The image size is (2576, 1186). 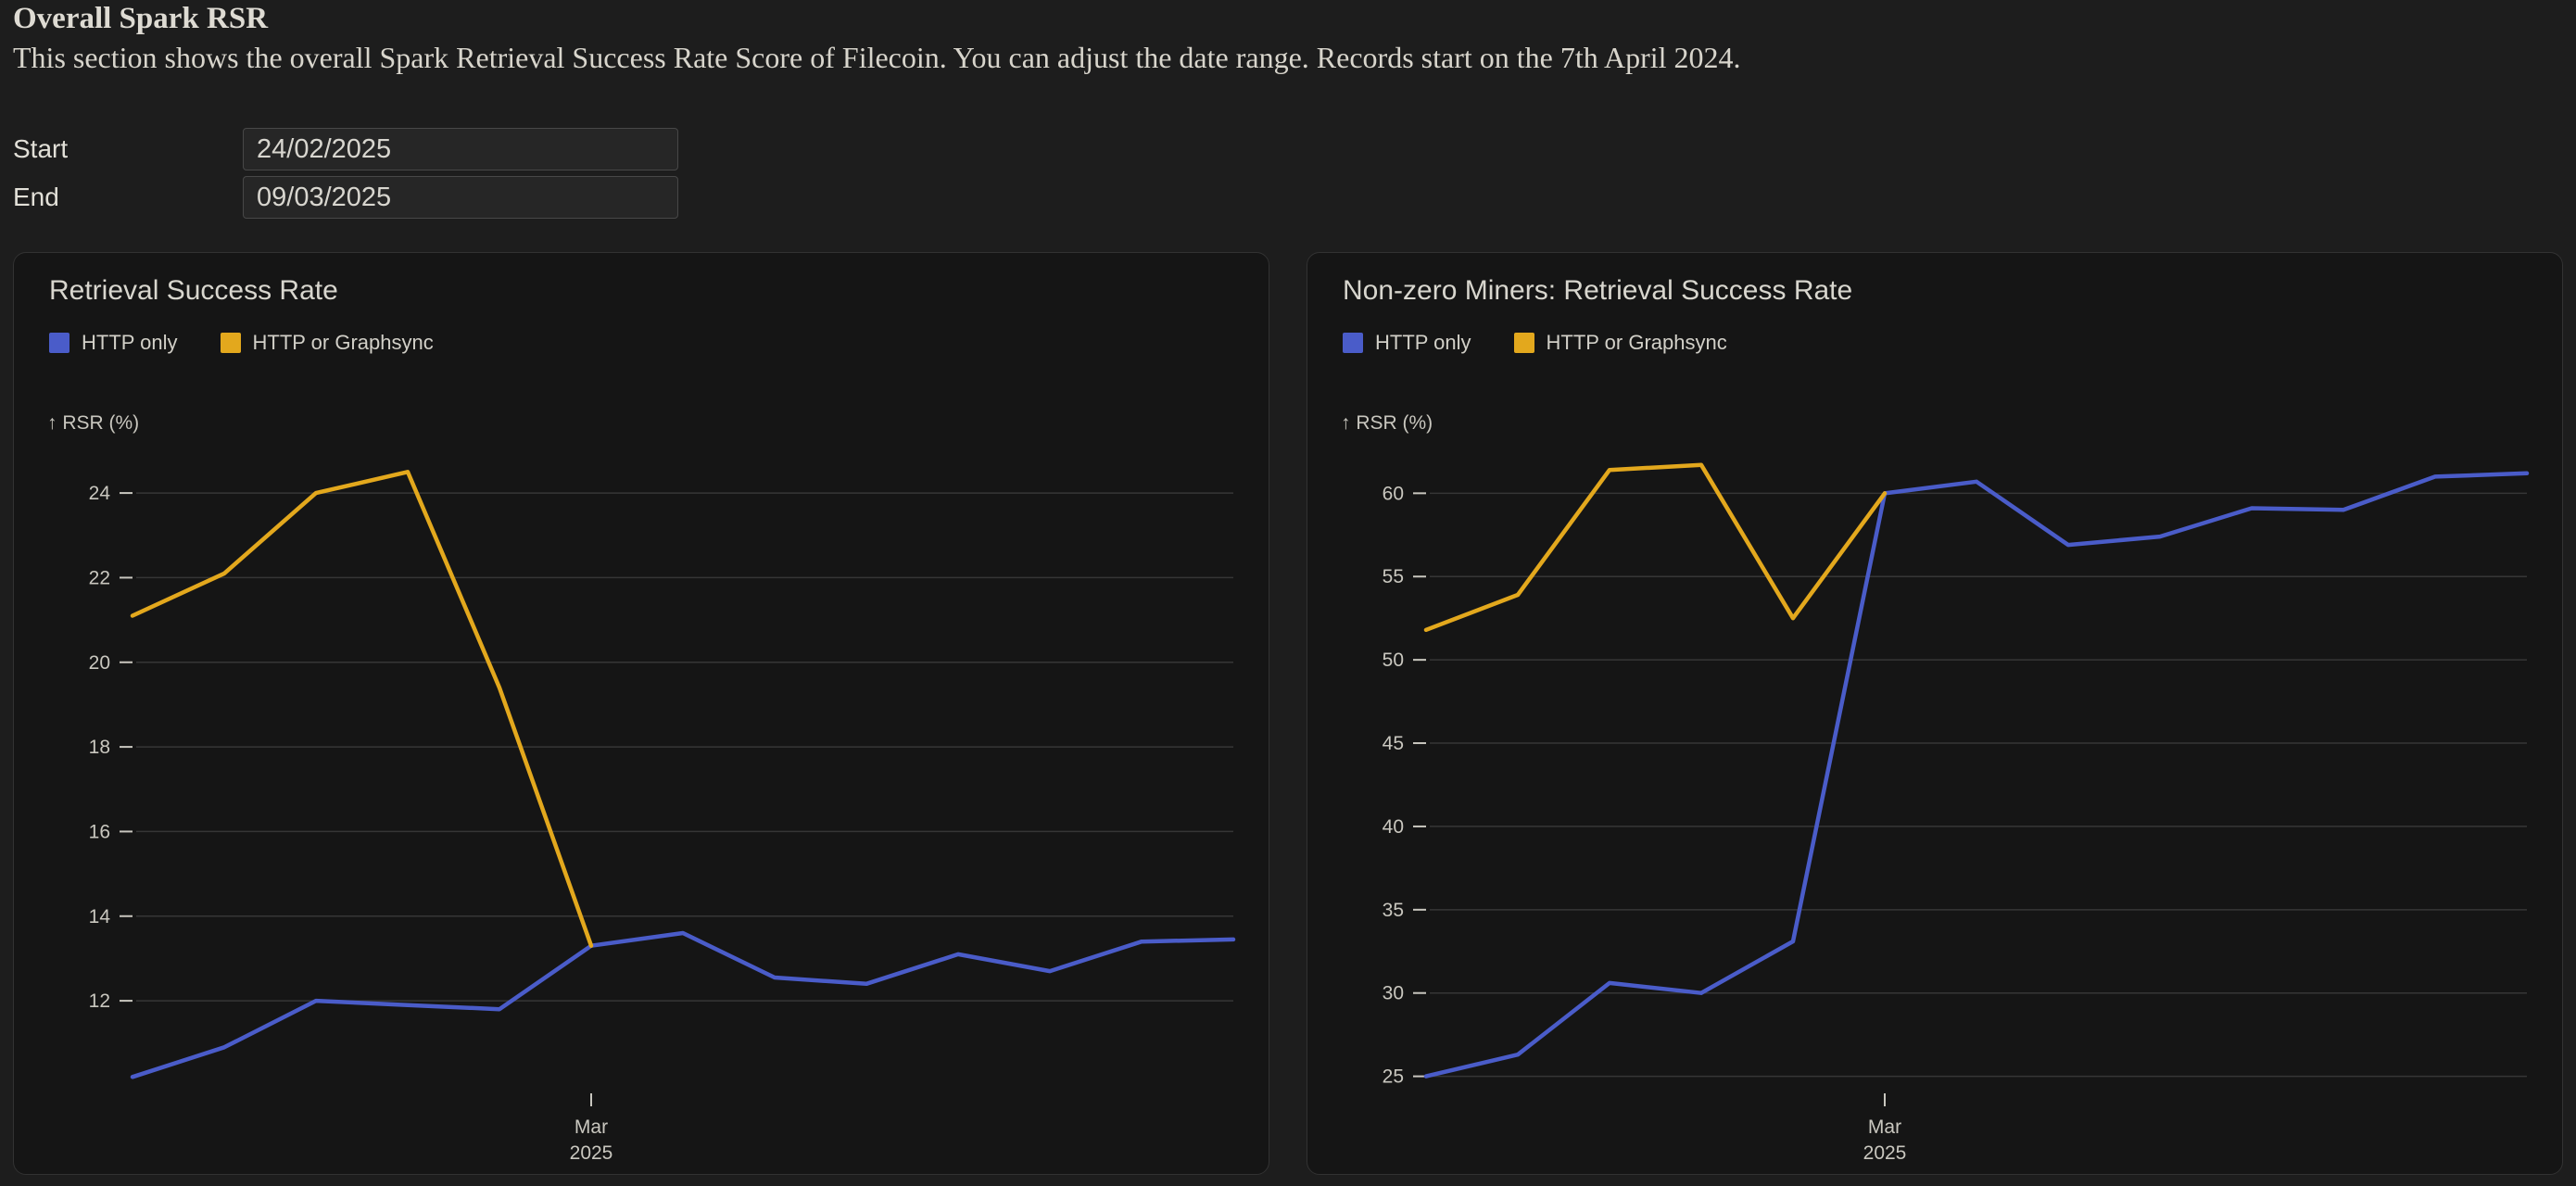 I want to click on svg-text: 50, so click(x=1393, y=660).